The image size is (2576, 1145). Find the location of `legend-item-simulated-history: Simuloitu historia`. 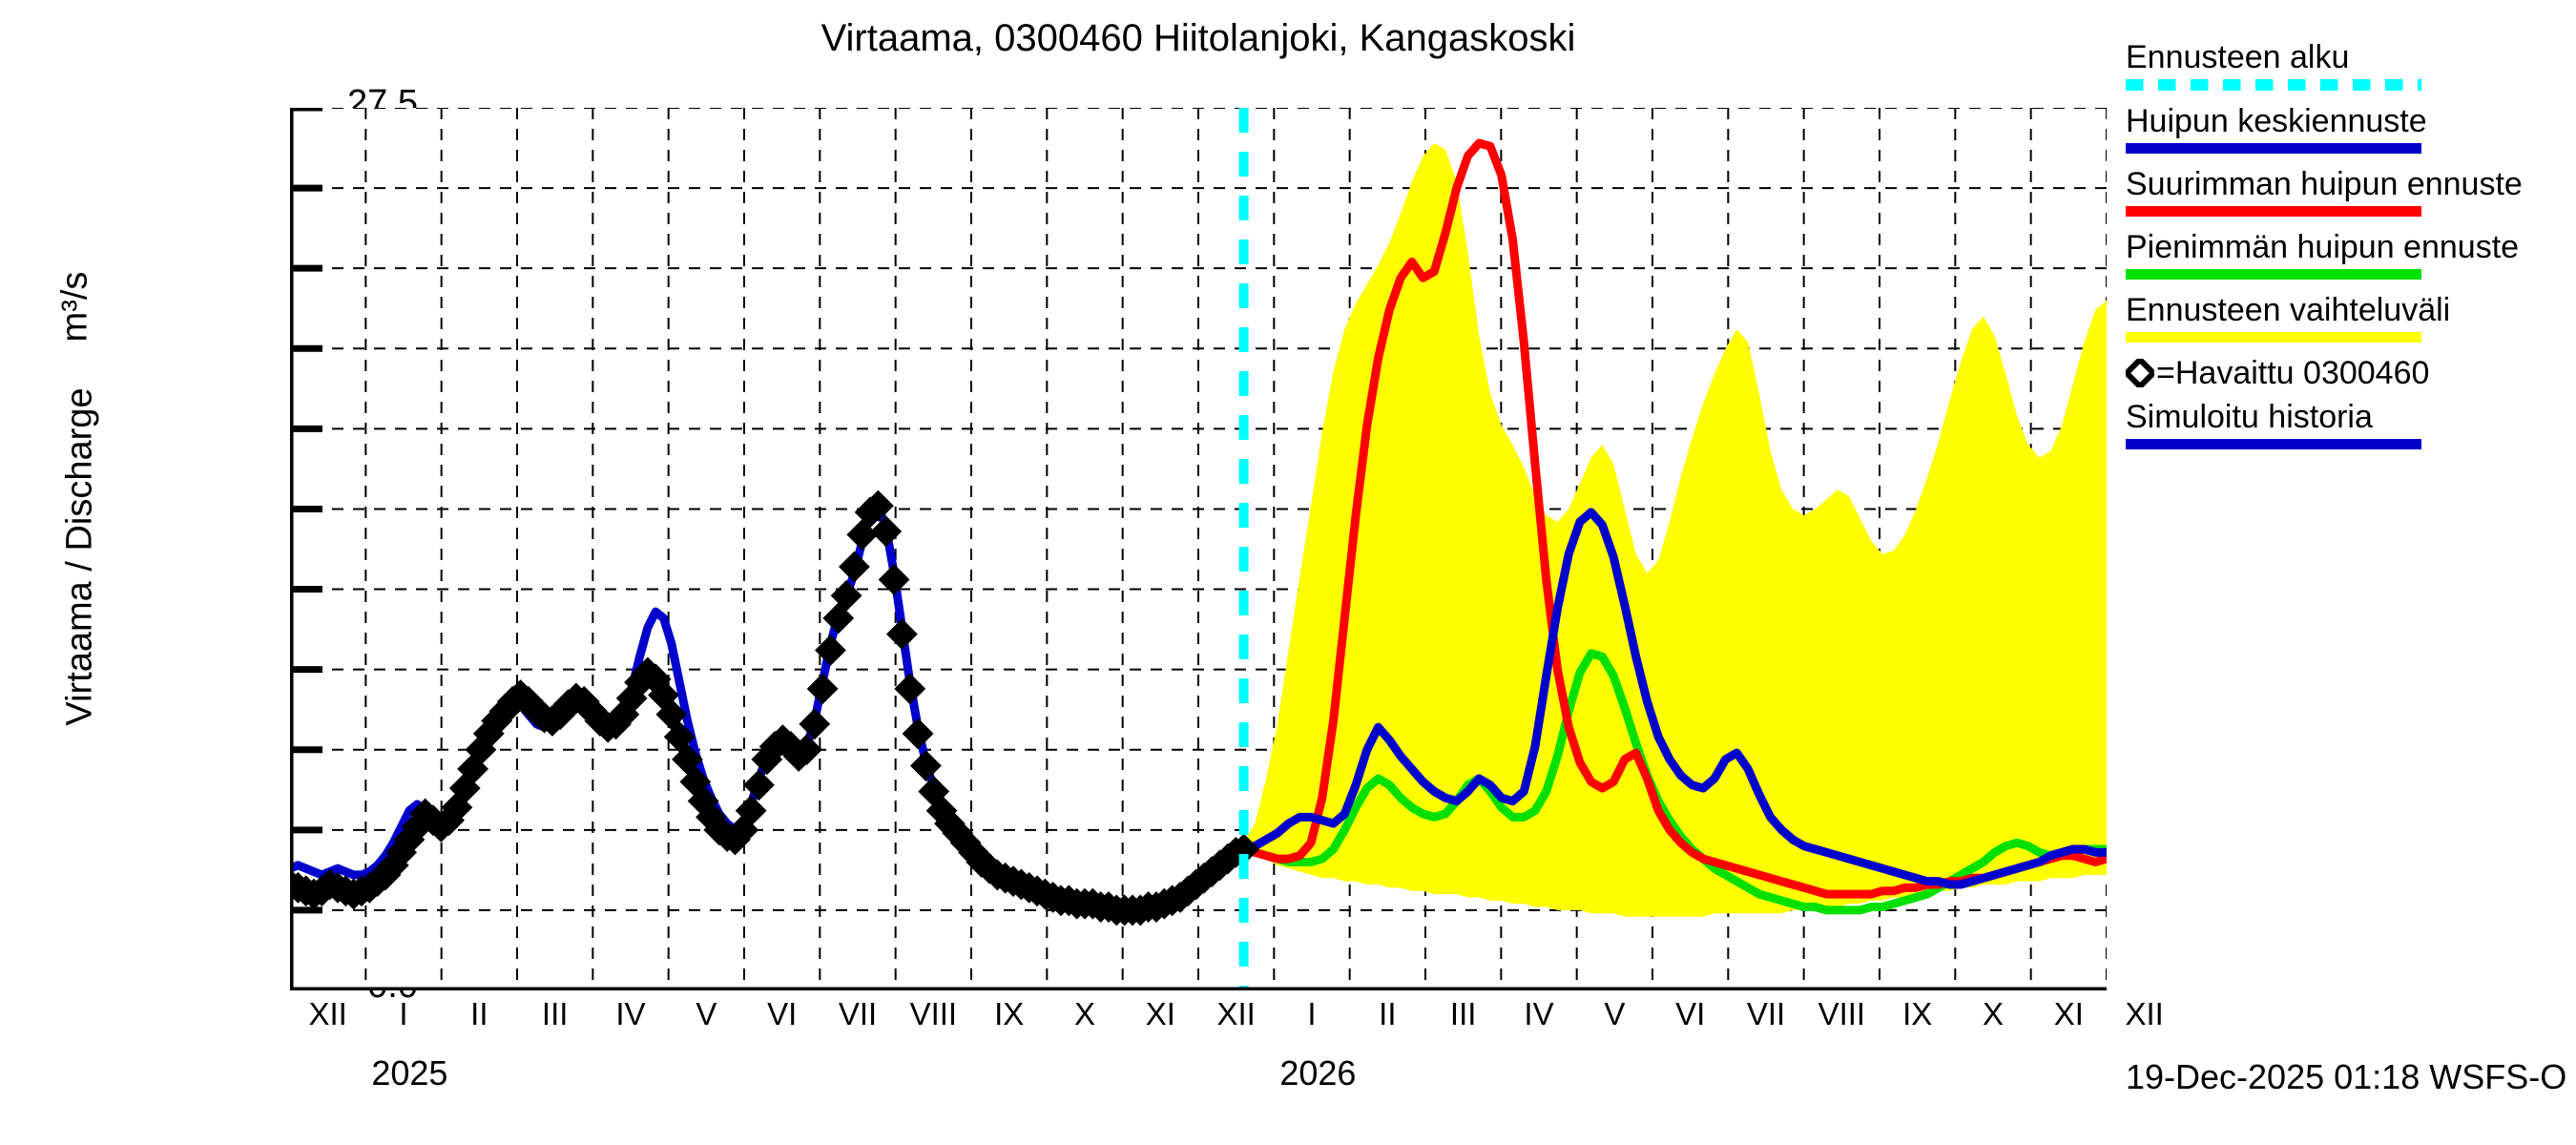

legend-item-simulated-history: Simuloitu historia is located at coordinates (2350, 423).